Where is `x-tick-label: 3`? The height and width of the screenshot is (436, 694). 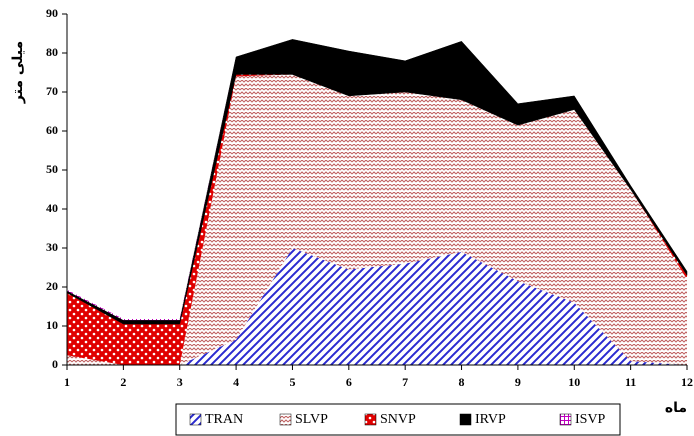
x-tick-label: 3 is located at coordinates (180, 382).